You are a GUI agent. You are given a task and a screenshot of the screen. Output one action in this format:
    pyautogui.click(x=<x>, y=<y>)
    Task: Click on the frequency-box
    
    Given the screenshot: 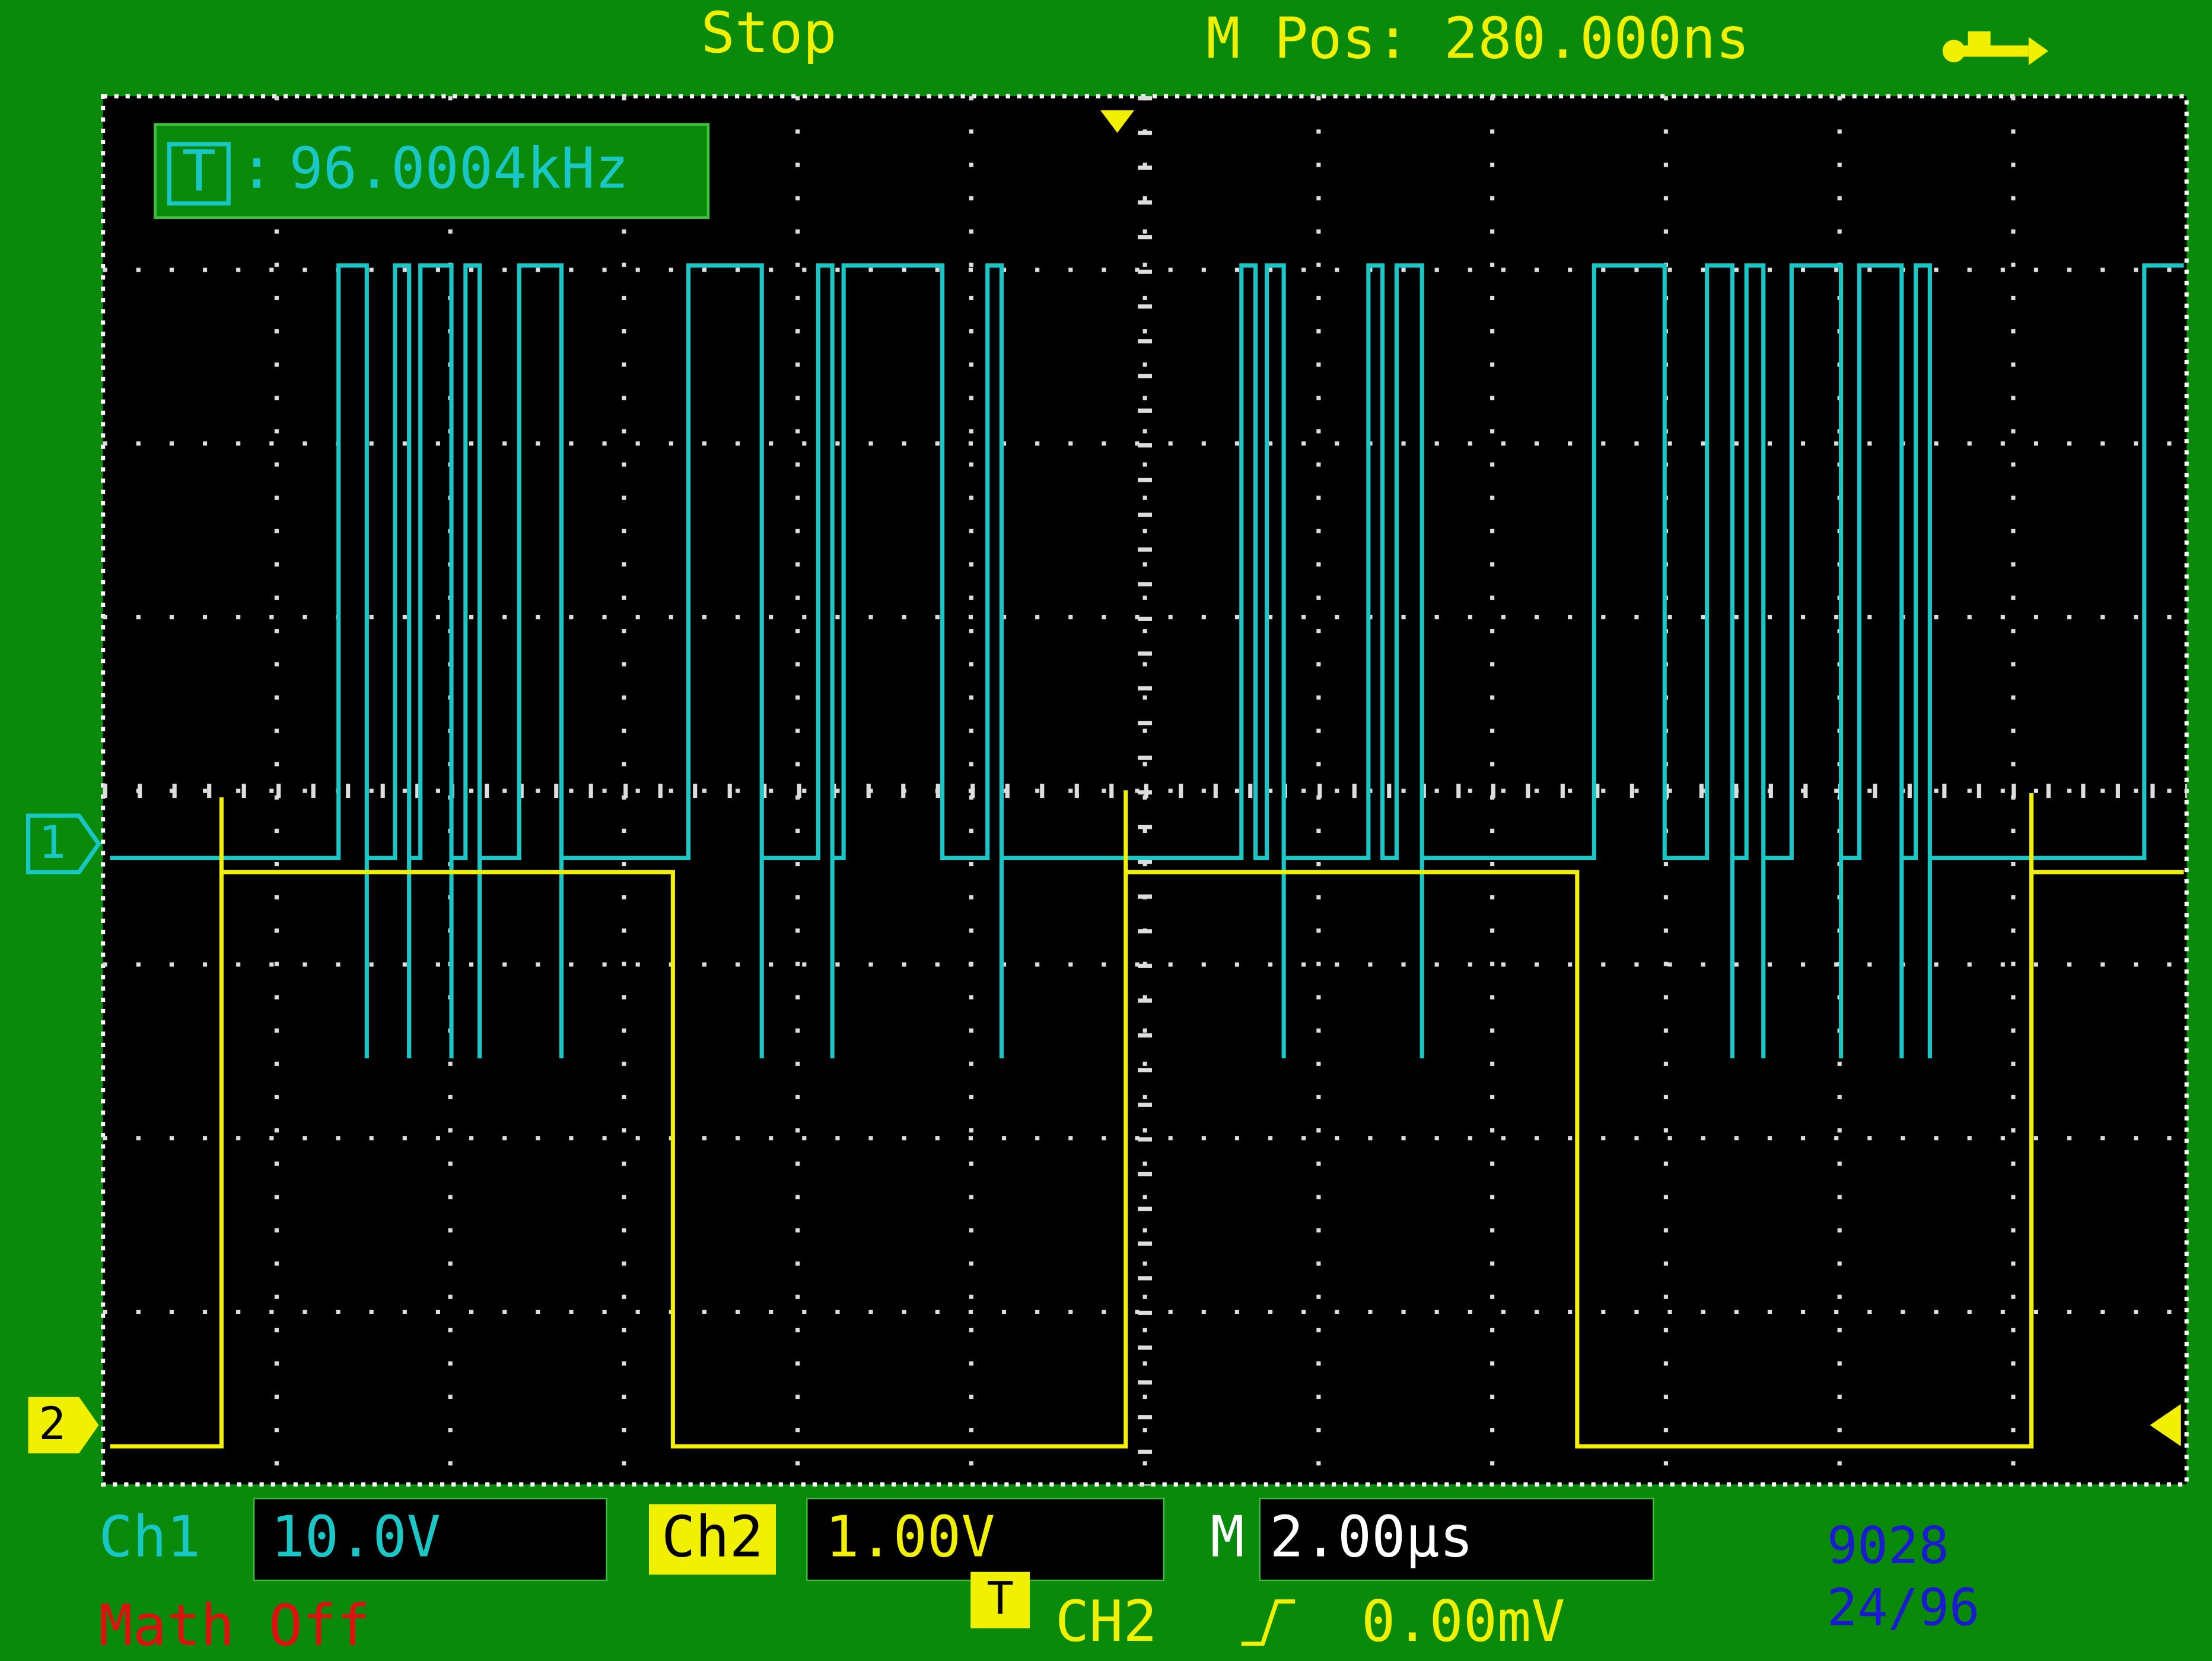 What is the action you would take?
    pyautogui.click(x=432, y=171)
    